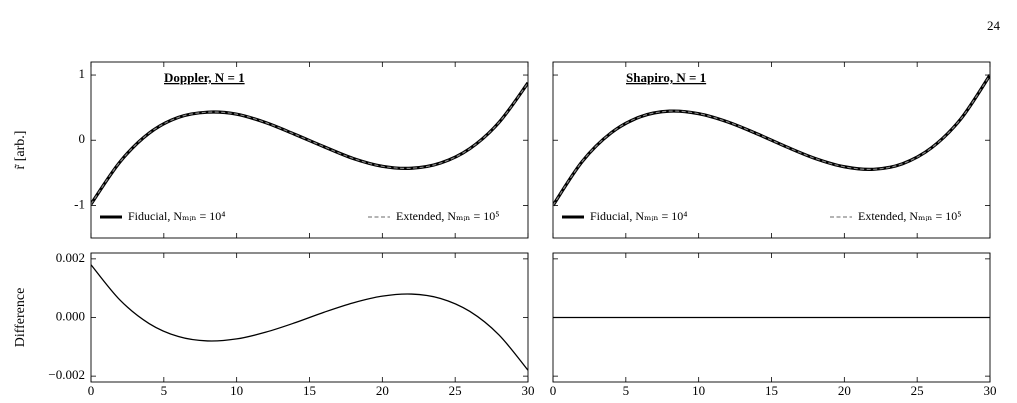 This screenshot has width=1017, height=403. What do you see at coordinates (204, 77) in the screenshot?
I see `panel-annotation: Doppler, N = 1` at bounding box center [204, 77].